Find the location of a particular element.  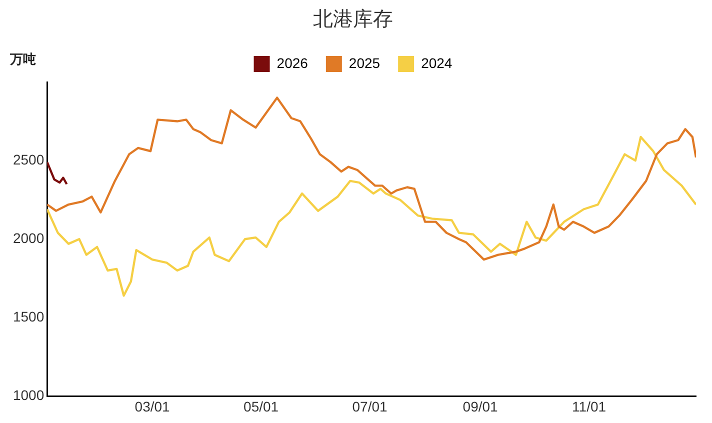

x-tick-label: 03/01 is located at coordinates (152, 406).